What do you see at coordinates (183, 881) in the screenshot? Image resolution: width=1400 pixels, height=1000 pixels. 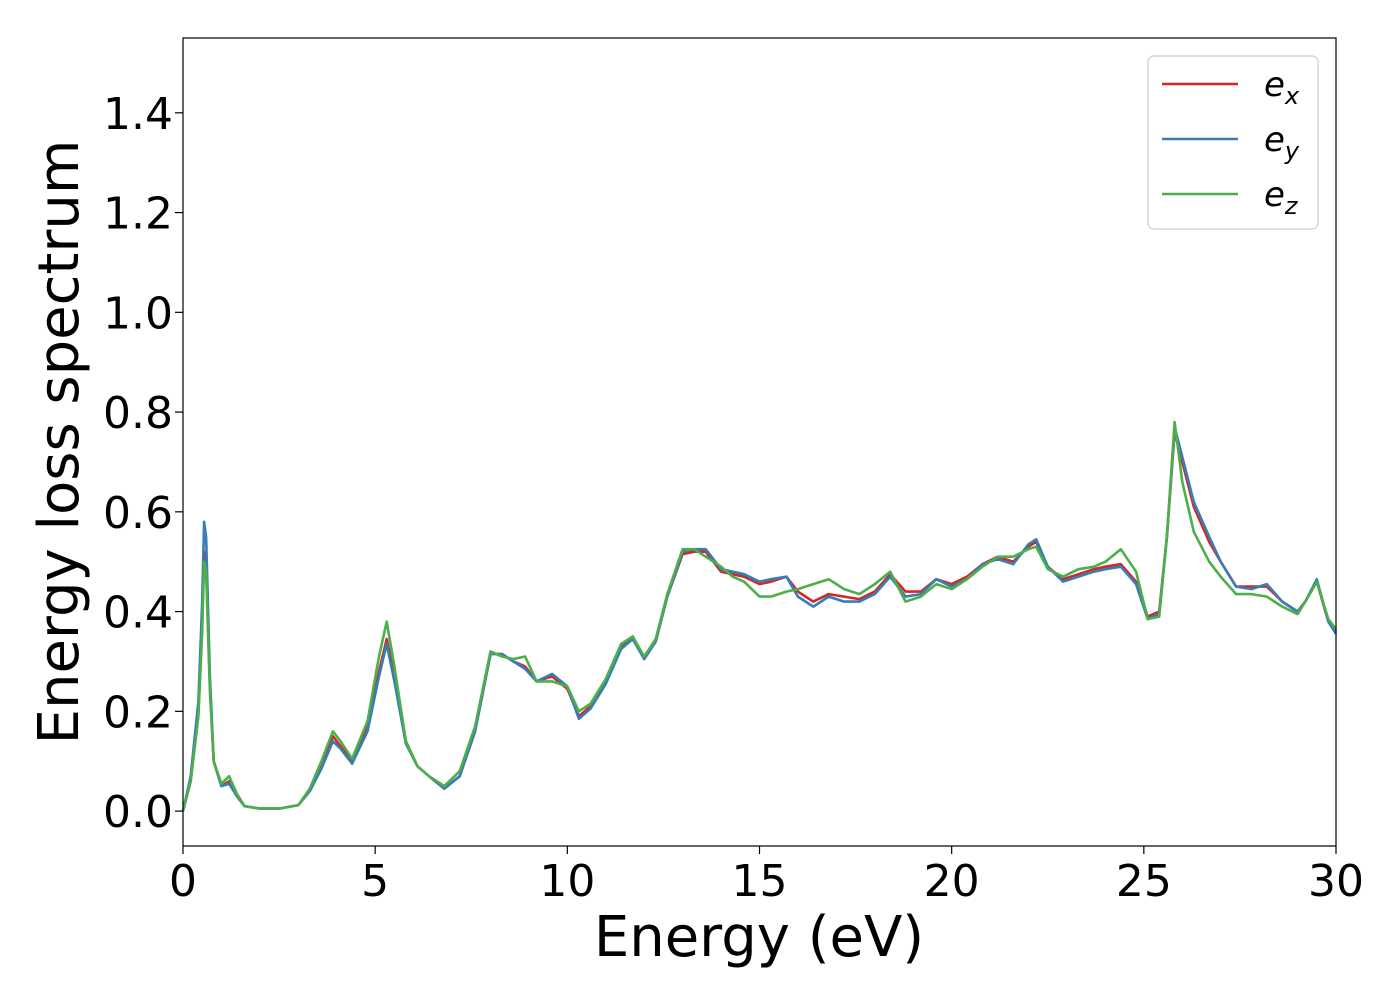 I see `x-tick-label: 0` at bounding box center [183, 881].